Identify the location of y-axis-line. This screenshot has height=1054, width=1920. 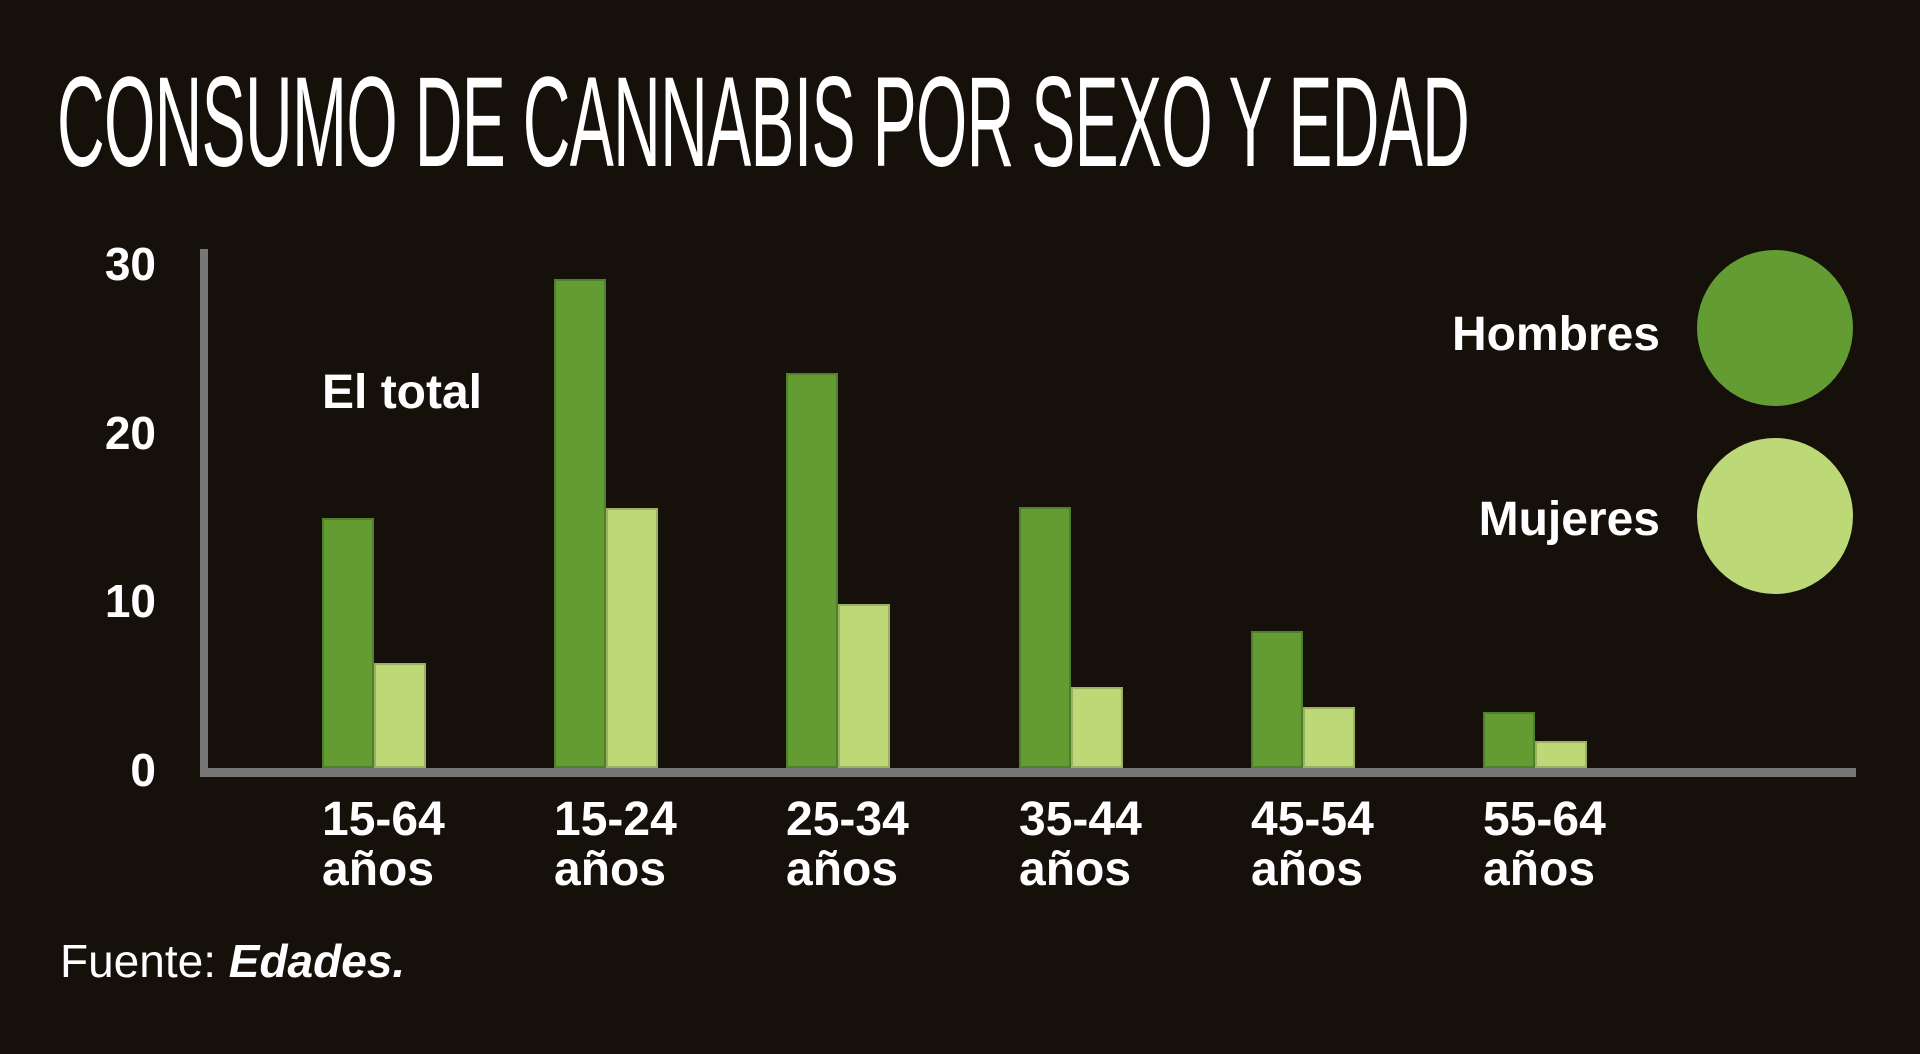
(204, 513).